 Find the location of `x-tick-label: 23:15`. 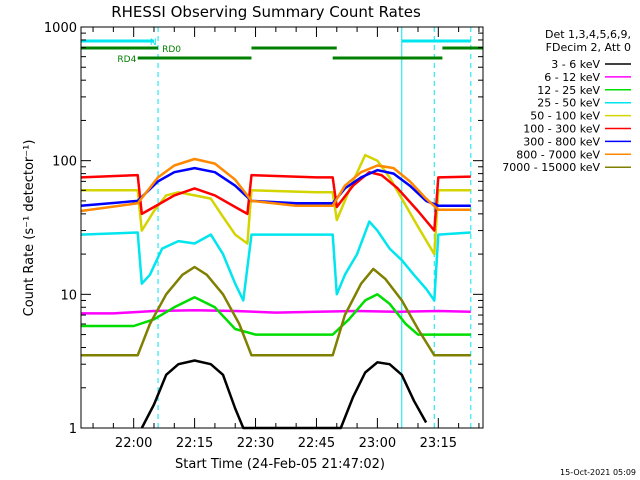

x-tick-label: 23:15 is located at coordinates (438, 443).